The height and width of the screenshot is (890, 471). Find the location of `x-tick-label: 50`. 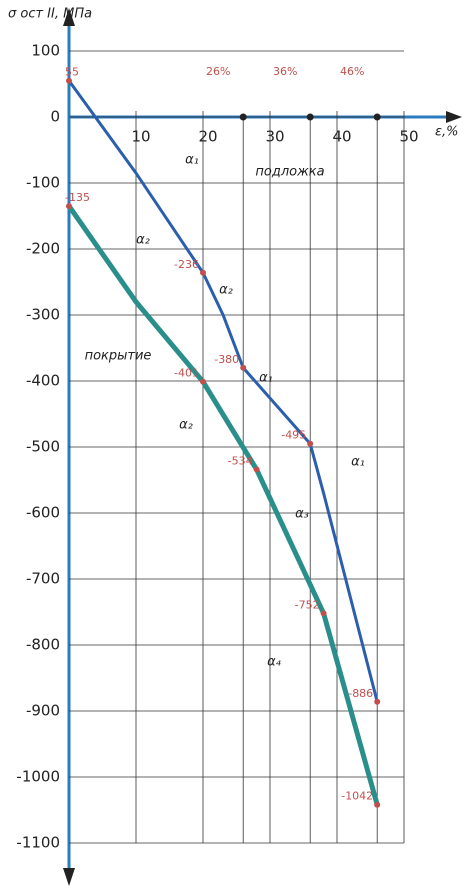

x-tick-label: 50 is located at coordinates (408, 137).